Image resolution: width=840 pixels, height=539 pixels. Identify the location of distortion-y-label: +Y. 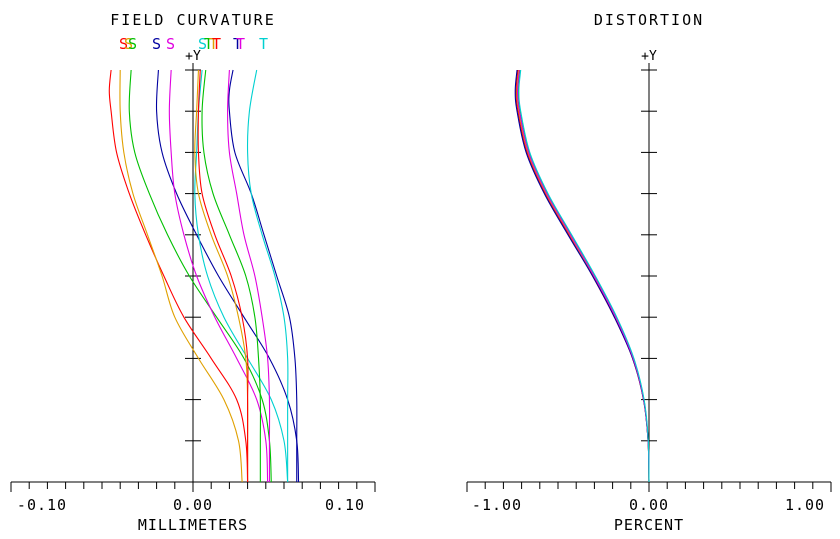
(649, 56).